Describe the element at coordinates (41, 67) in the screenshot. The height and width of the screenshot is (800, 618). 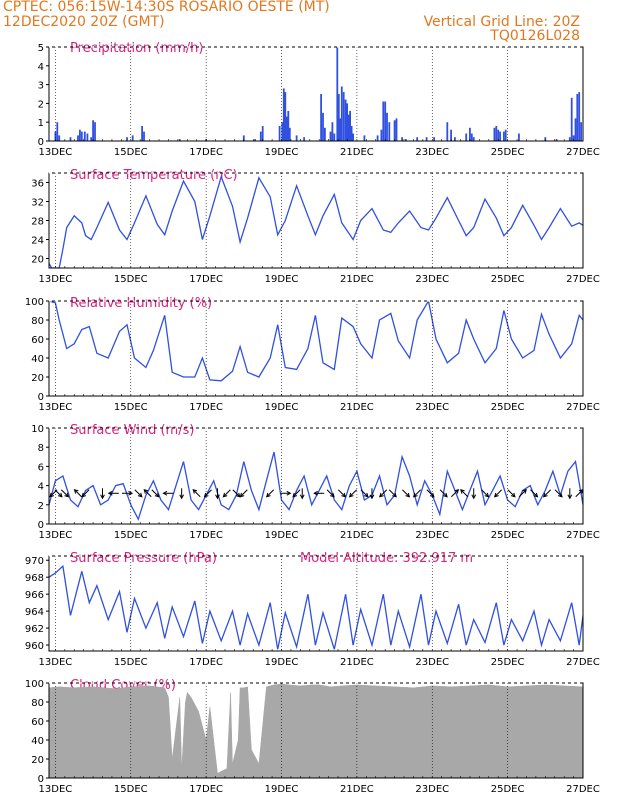
I see `y-tick-label: 4` at that location.